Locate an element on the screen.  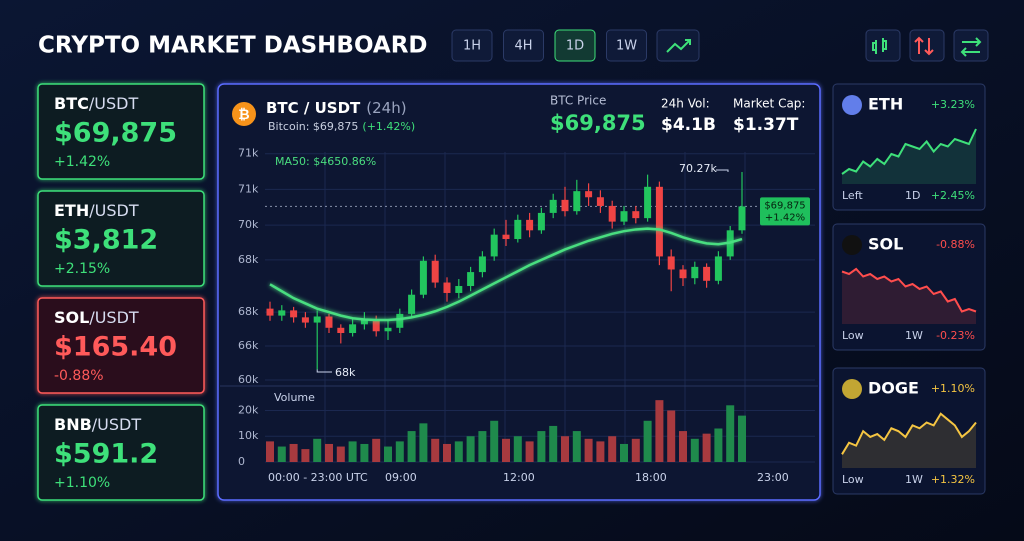
card-footer: Low is located at coordinates (853, 335).